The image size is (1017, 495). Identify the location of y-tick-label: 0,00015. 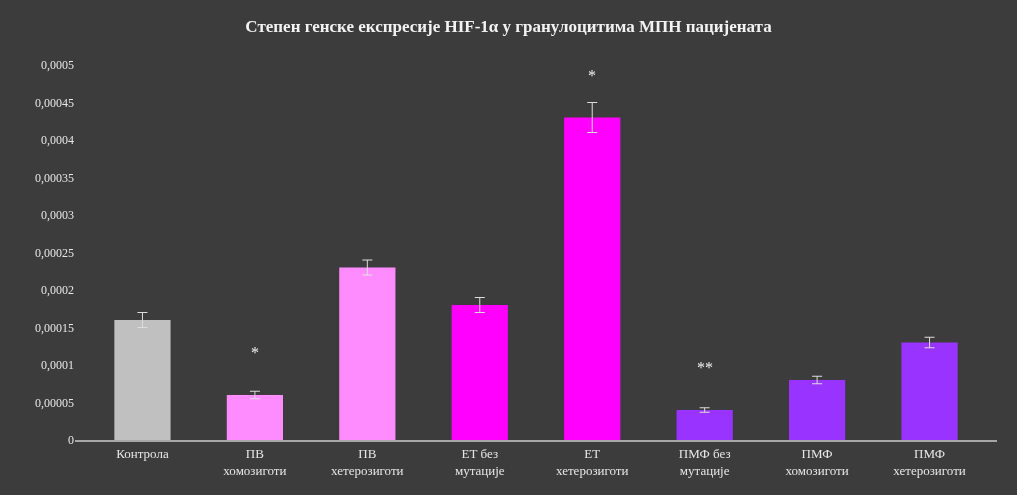
(54, 327).